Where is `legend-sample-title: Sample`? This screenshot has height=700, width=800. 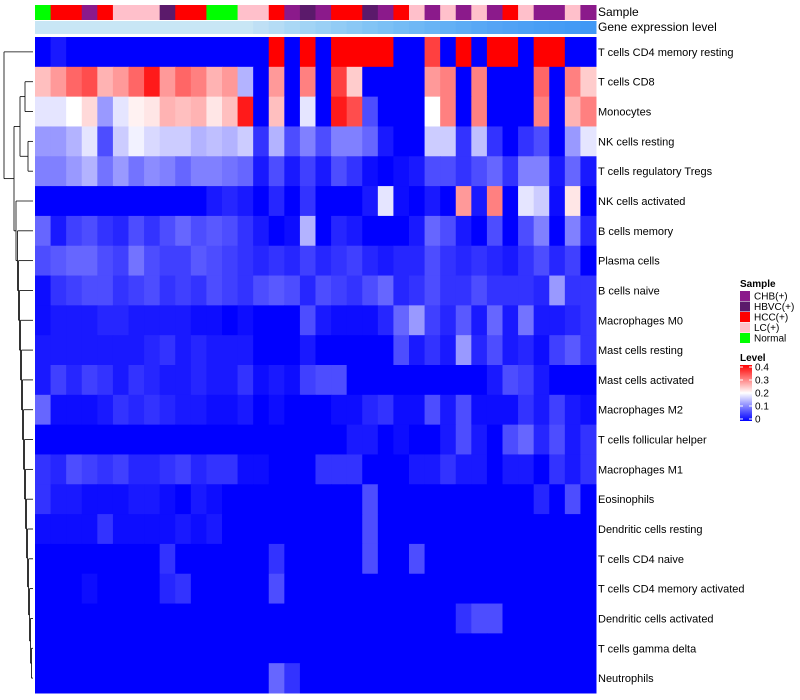
legend-sample-title: Sample is located at coordinates (758, 284).